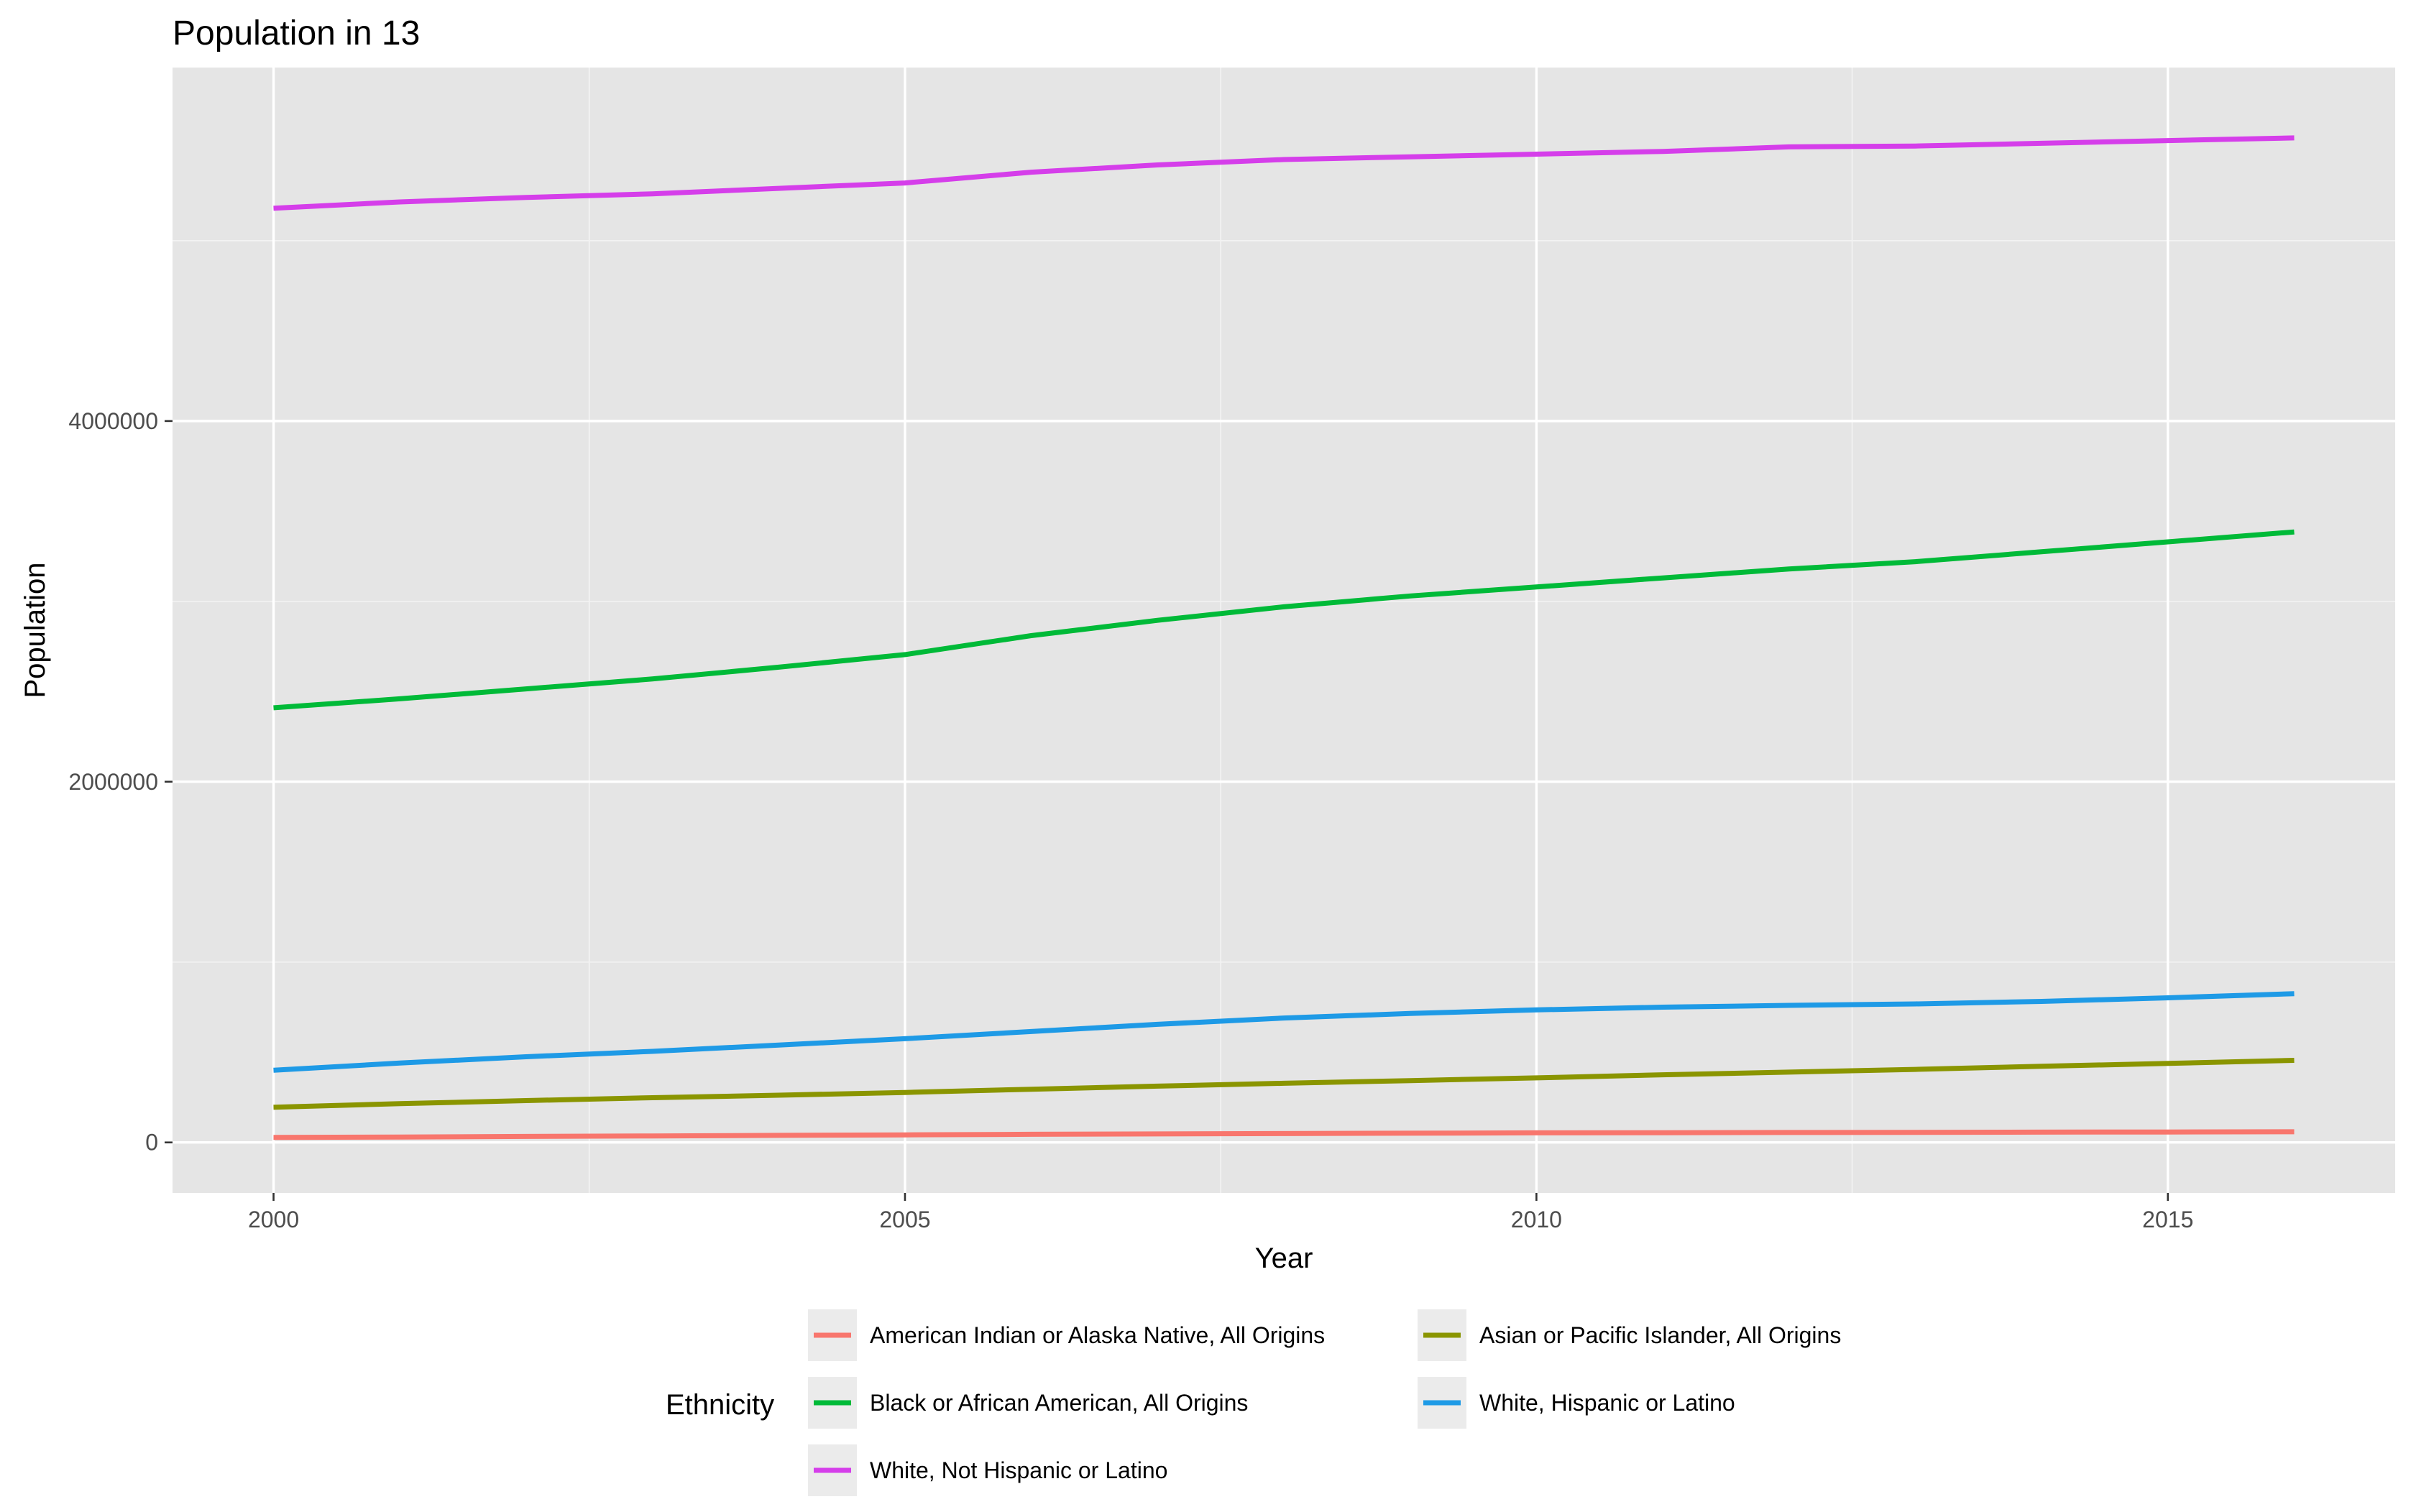  Describe the element at coordinates (1018, 1470) in the screenshot. I see `legend-label: White, Not Hispanic or Latino` at that location.